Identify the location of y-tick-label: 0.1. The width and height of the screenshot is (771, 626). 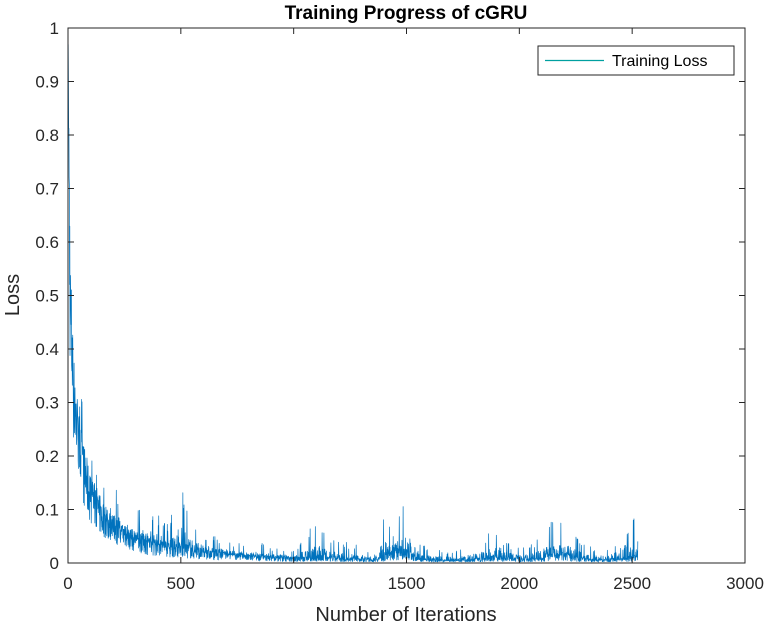
(47, 510).